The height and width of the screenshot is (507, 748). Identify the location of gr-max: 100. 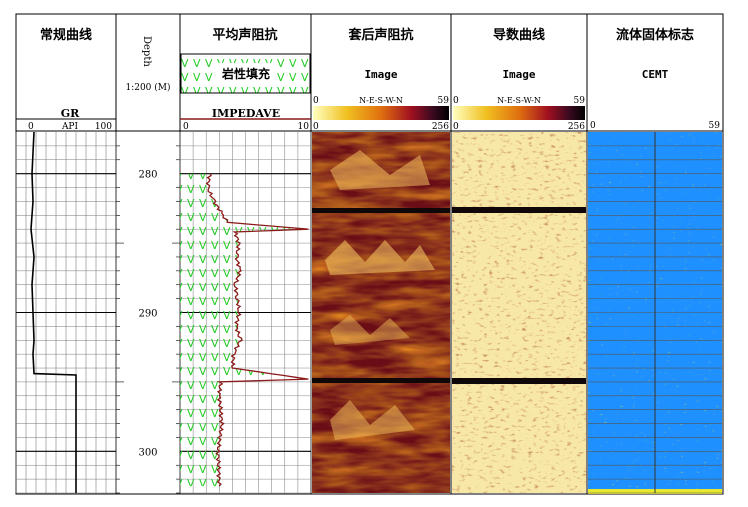
(103, 127).